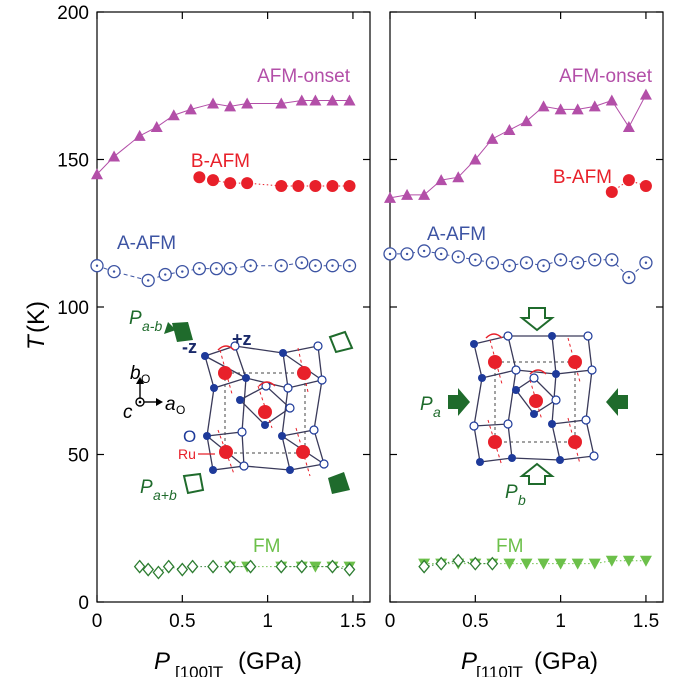 This screenshot has height=677, width=690. What do you see at coordinates (437, 412) in the screenshot?
I see `p-a-sub: a` at bounding box center [437, 412].